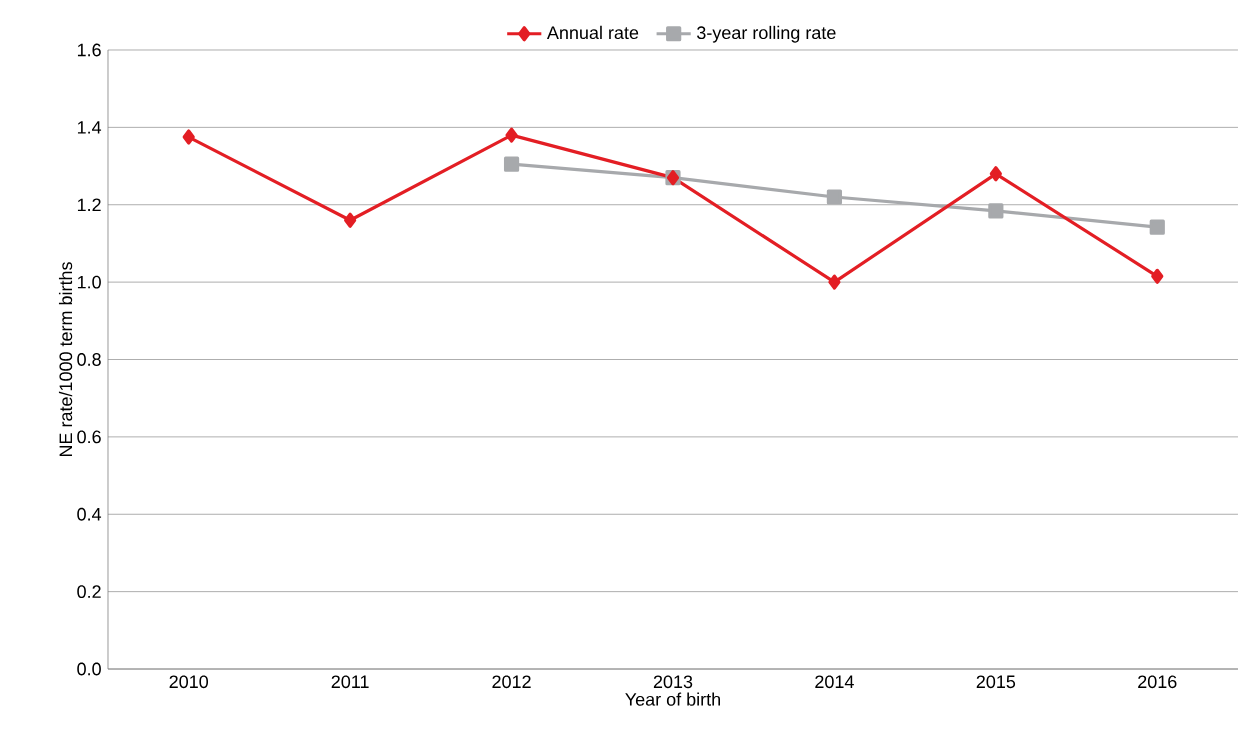  What do you see at coordinates (766, 34) in the screenshot?
I see `legend-label: 3-year rolling rate` at bounding box center [766, 34].